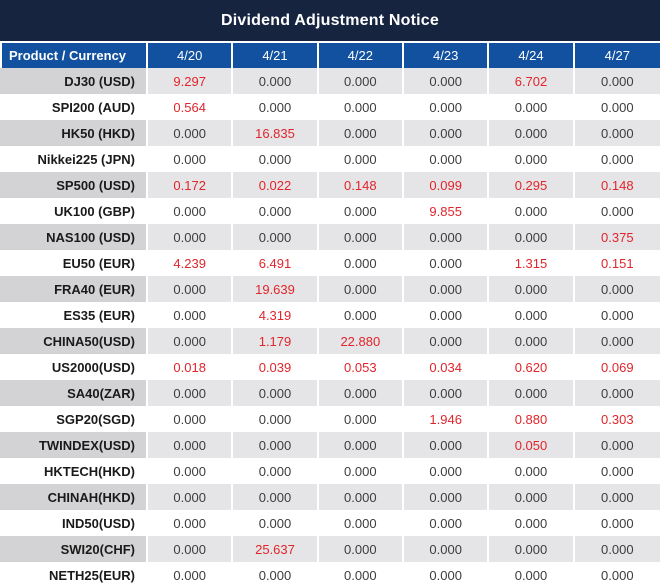 The image size is (660, 587). I want to click on value-cell: 0.303, so click(617, 419).